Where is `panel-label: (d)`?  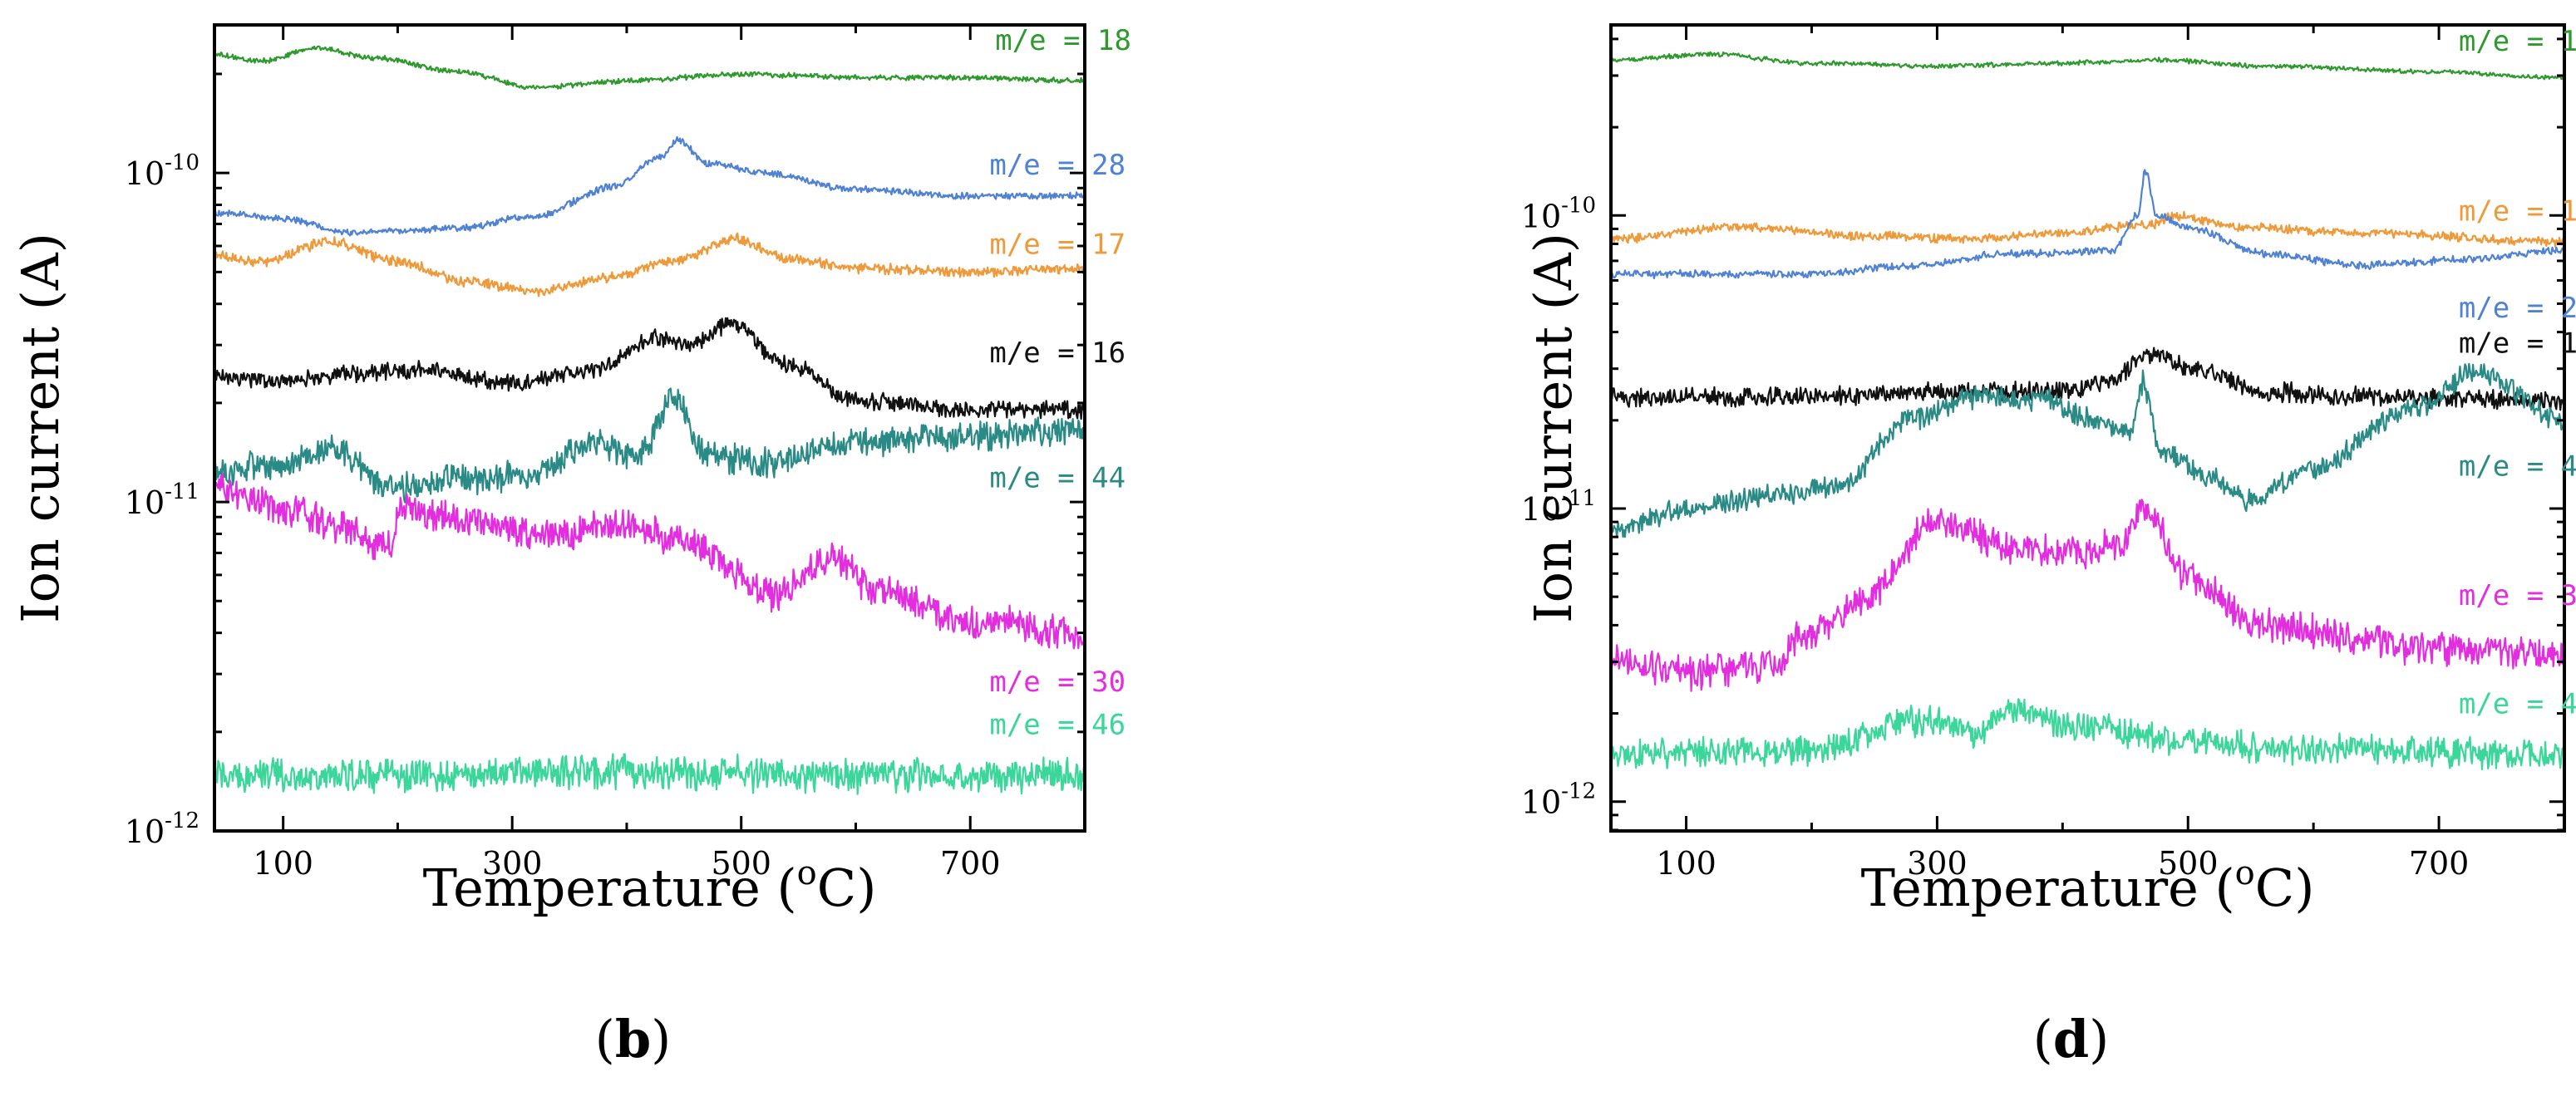 panel-label: (d) is located at coordinates (2071, 1039).